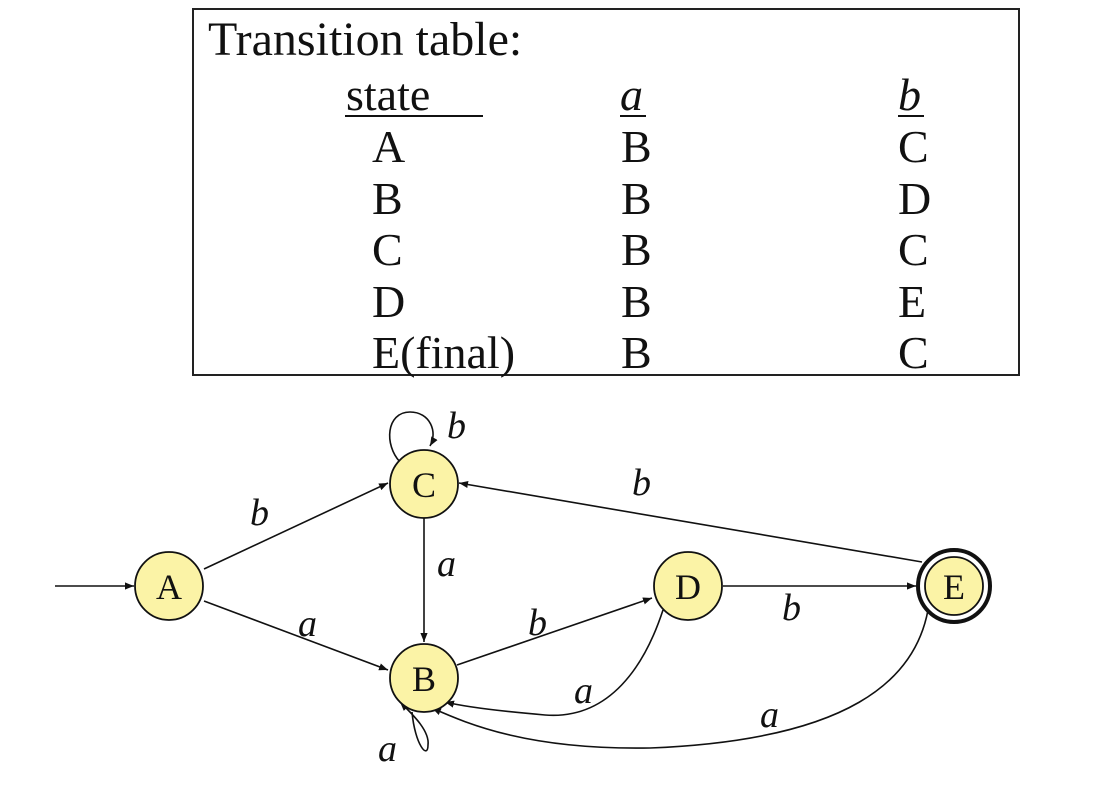  Describe the element at coordinates (636, 198) in the screenshot. I see `row-b-on-a: B` at that location.